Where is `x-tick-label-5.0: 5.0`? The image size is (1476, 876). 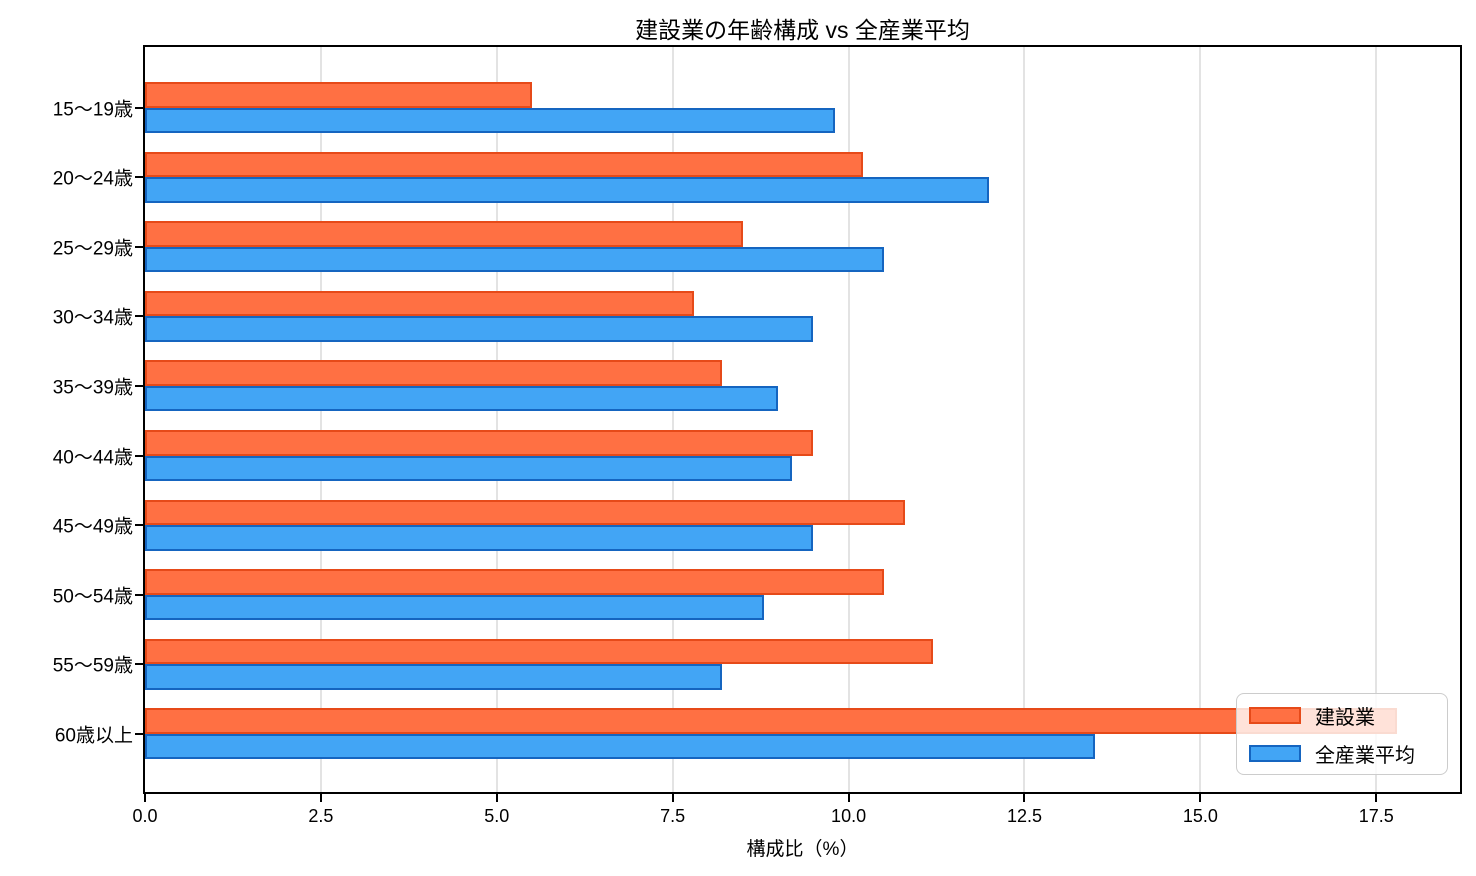 x-tick-label-5.0: 5.0 is located at coordinates (497, 816).